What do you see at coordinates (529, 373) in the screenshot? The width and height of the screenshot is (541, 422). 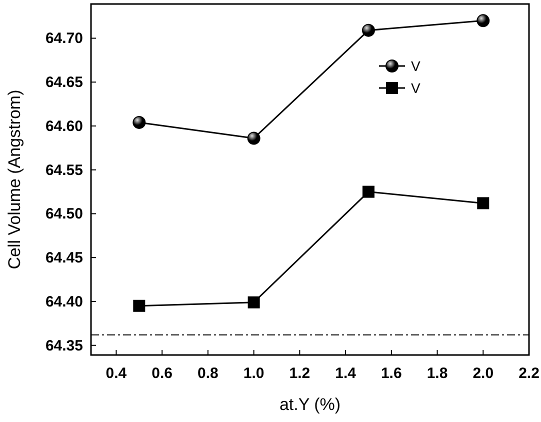 I see `x-tick-label: 2.2` at bounding box center [529, 373].